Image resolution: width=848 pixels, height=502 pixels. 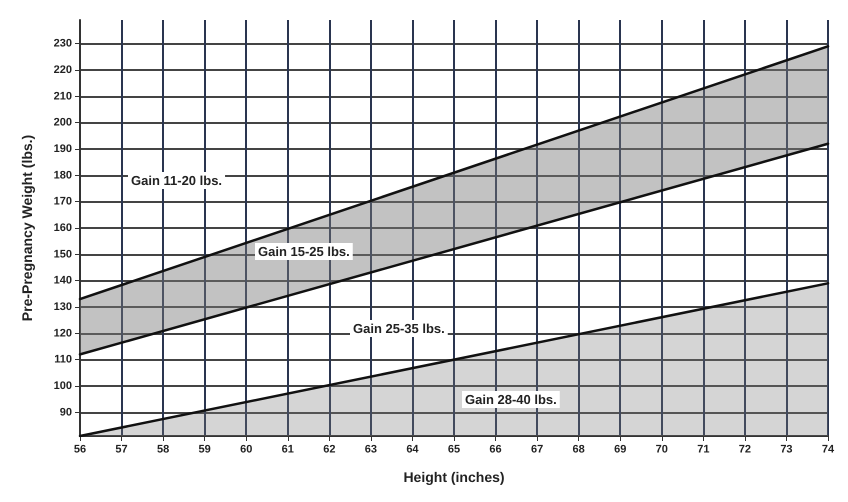 What do you see at coordinates (454, 450) in the screenshot?
I see `x-tick-label: 65` at bounding box center [454, 450].